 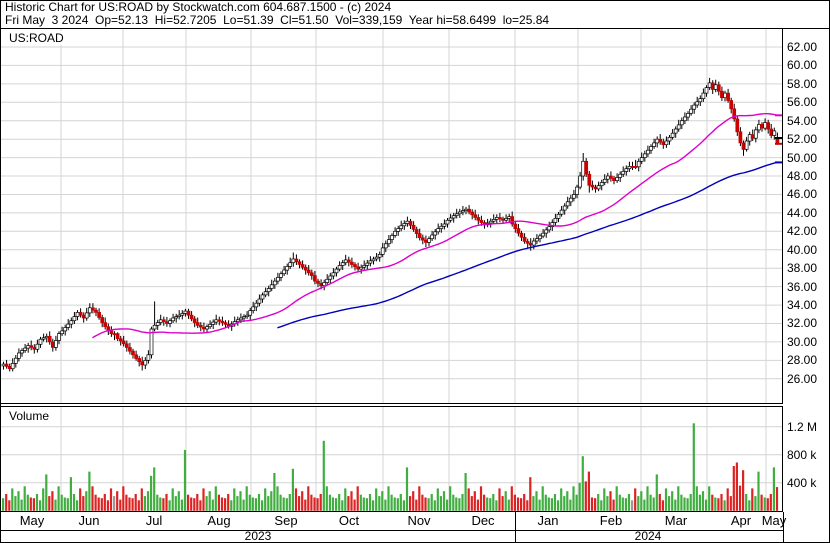 I want to click on price-axis-label: 52.00, so click(x=802, y=139).